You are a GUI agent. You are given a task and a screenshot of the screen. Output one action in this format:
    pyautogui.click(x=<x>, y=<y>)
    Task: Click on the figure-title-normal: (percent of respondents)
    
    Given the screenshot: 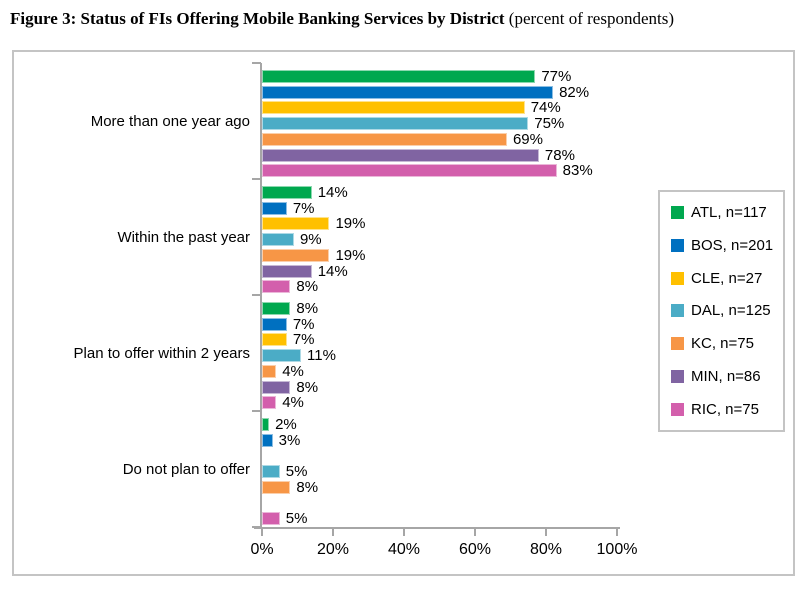 What is the action you would take?
    pyautogui.click(x=589, y=18)
    